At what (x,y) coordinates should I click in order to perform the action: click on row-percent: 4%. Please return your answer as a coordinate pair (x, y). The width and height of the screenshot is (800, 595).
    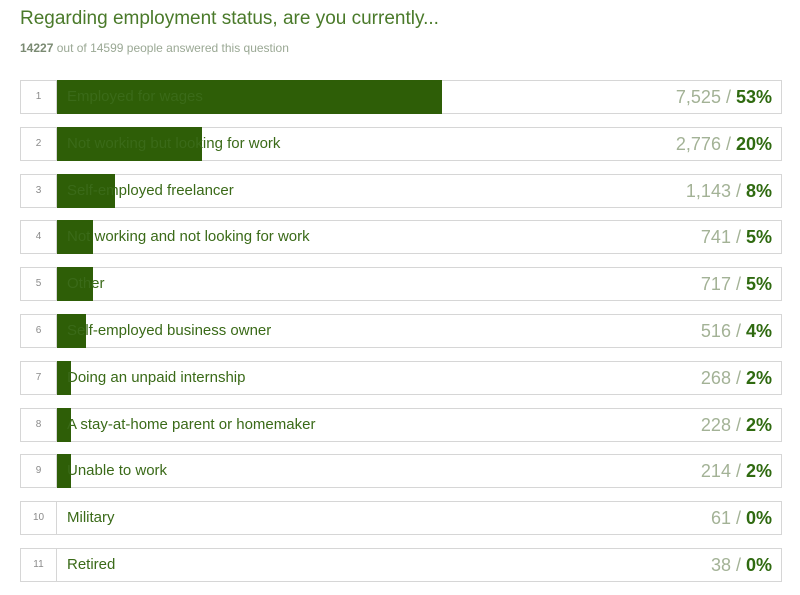
    Looking at the image, I should click on (758, 330).